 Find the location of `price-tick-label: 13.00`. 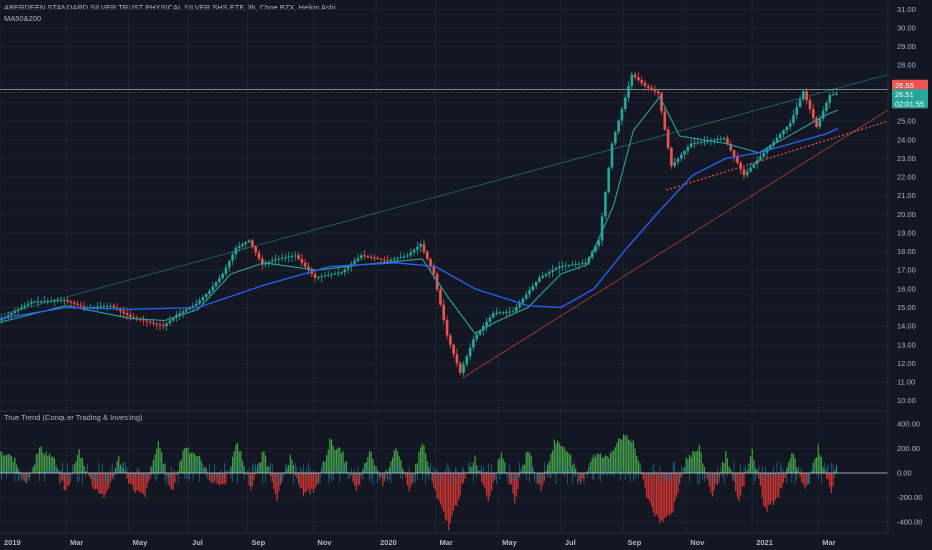

price-tick-label: 13.00 is located at coordinates (906, 344).